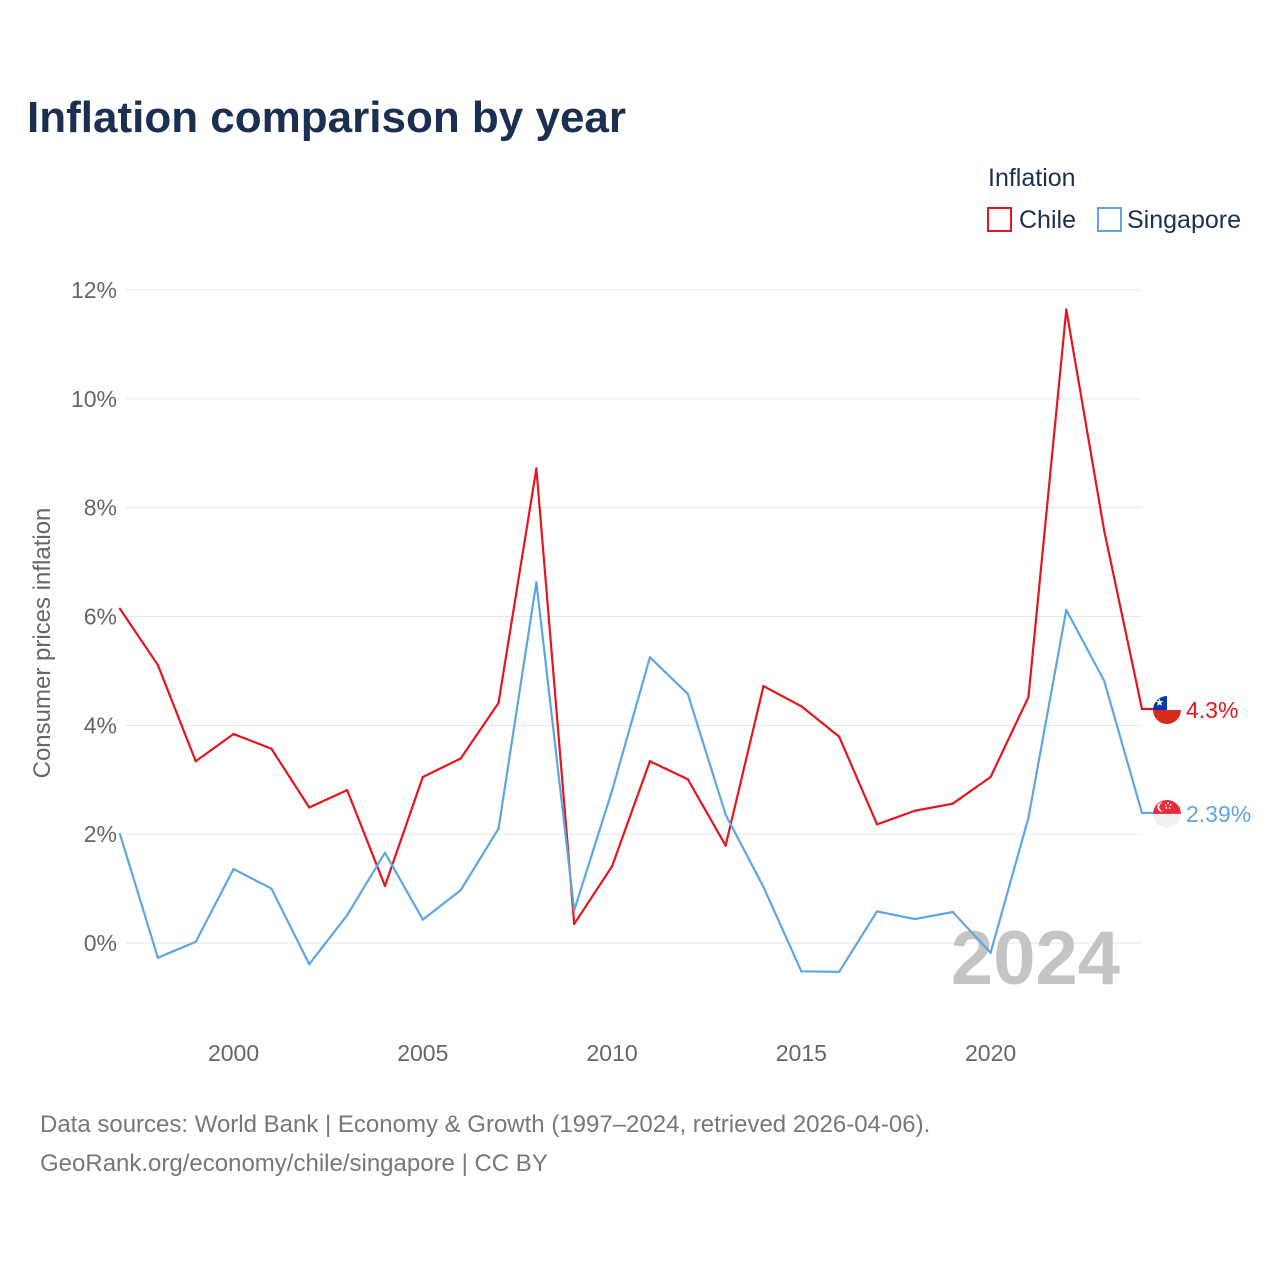 This screenshot has height=1280, width=1280. I want to click on y-tick-label: 8%, so click(100, 508).